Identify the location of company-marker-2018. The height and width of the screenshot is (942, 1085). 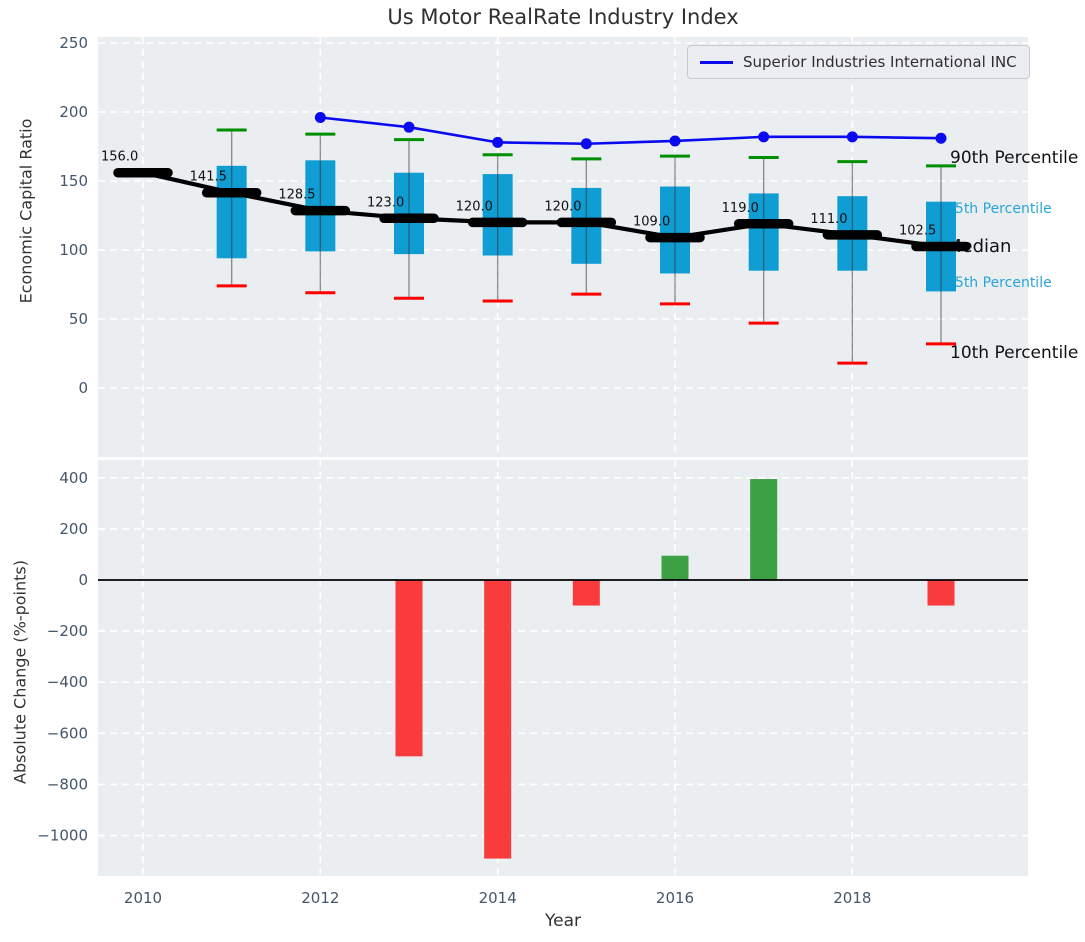
(852, 137).